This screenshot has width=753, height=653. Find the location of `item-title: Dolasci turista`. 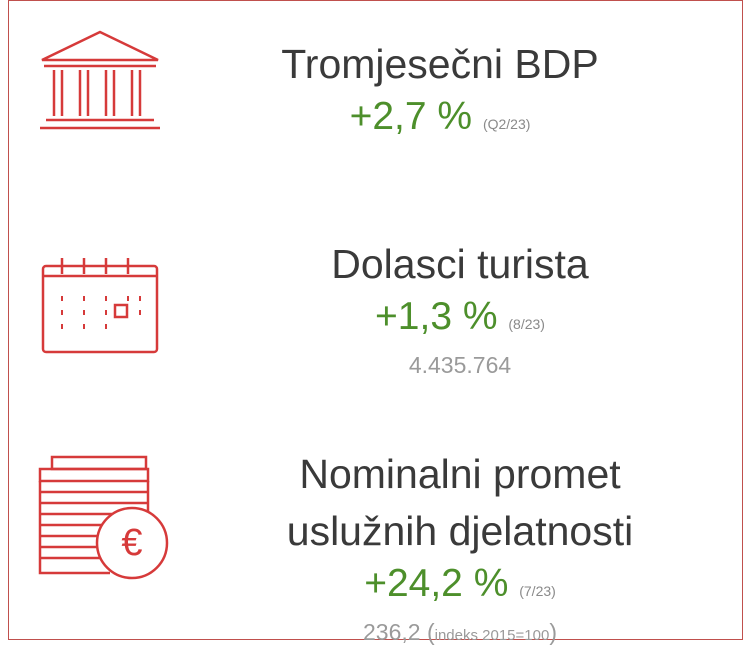

item-title: Dolasci turista is located at coordinates (460, 264).